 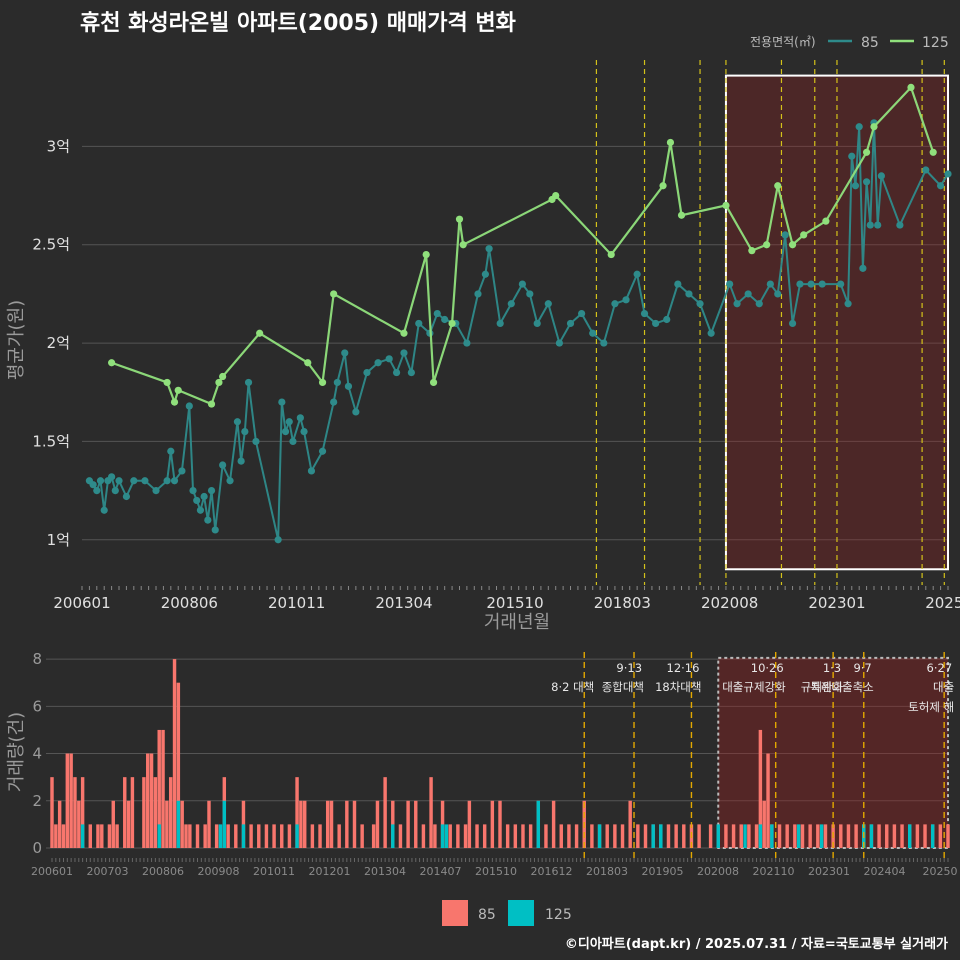 I want to click on event-name-label: 대출규제강화, so click(x=754, y=687).